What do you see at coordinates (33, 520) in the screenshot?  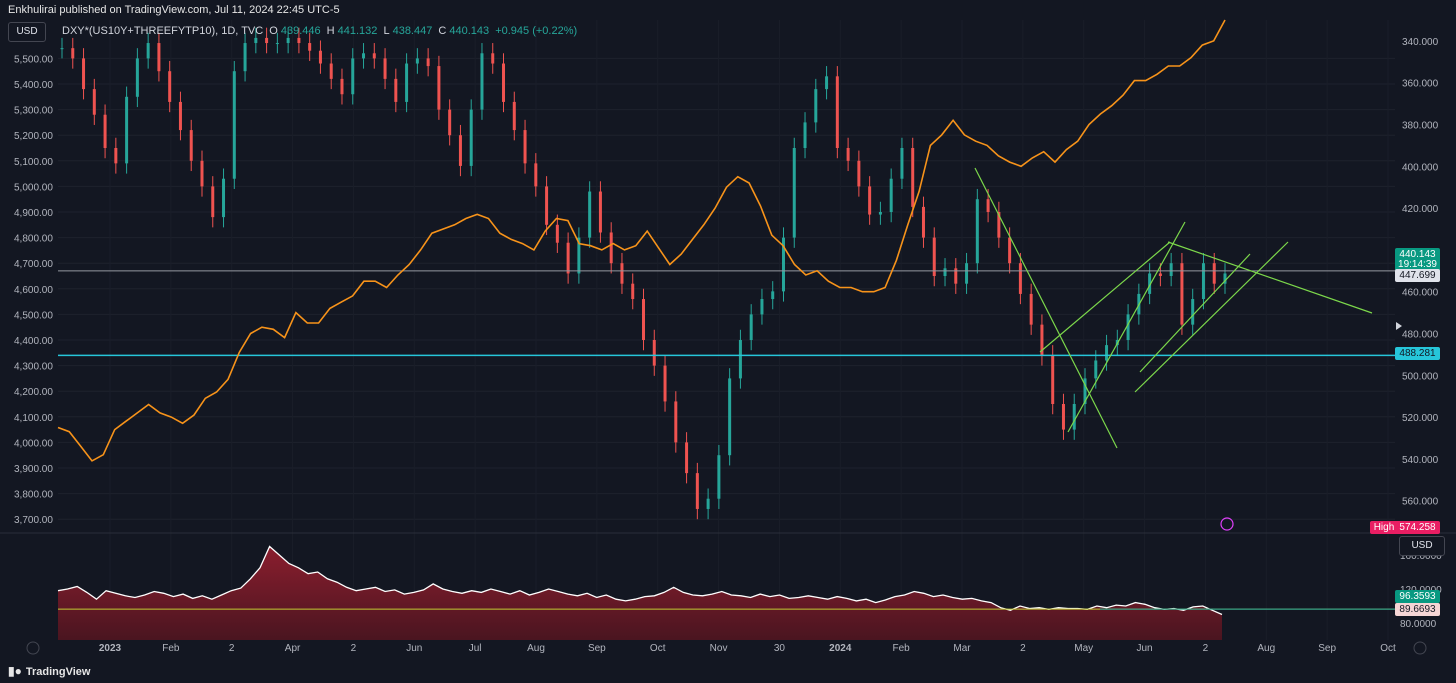 I see `left-tick-label: 3,700.00` at bounding box center [33, 520].